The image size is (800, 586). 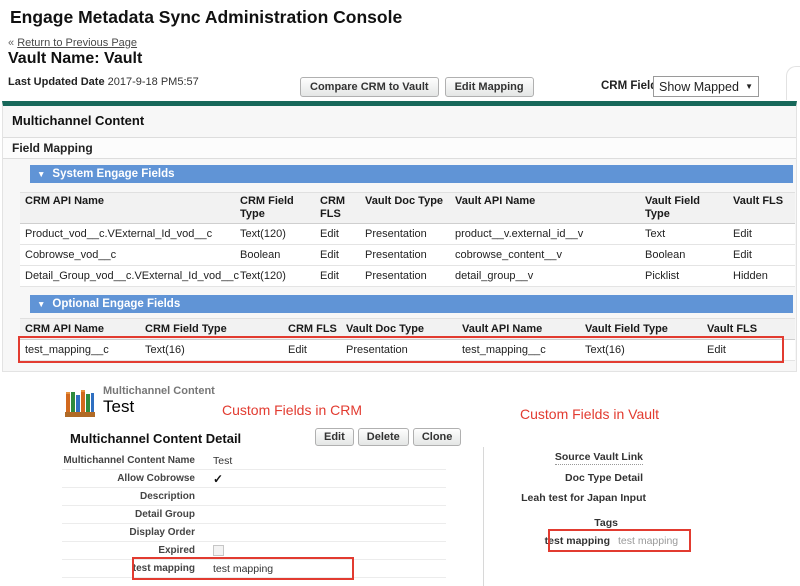 I want to click on crm-fields-select: Show Mapped ▼, so click(x=706, y=86).